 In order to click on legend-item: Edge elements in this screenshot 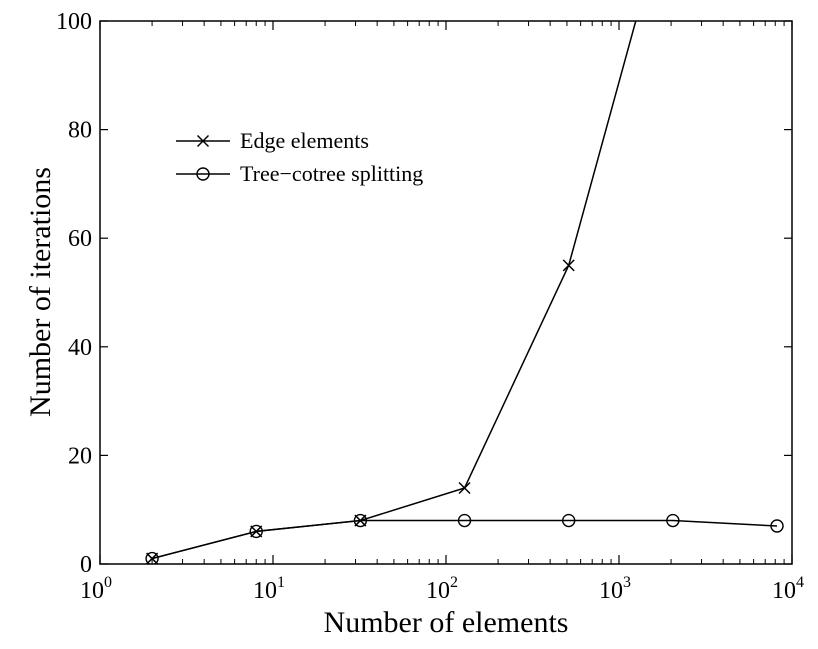, I will do `click(272, 140)`.